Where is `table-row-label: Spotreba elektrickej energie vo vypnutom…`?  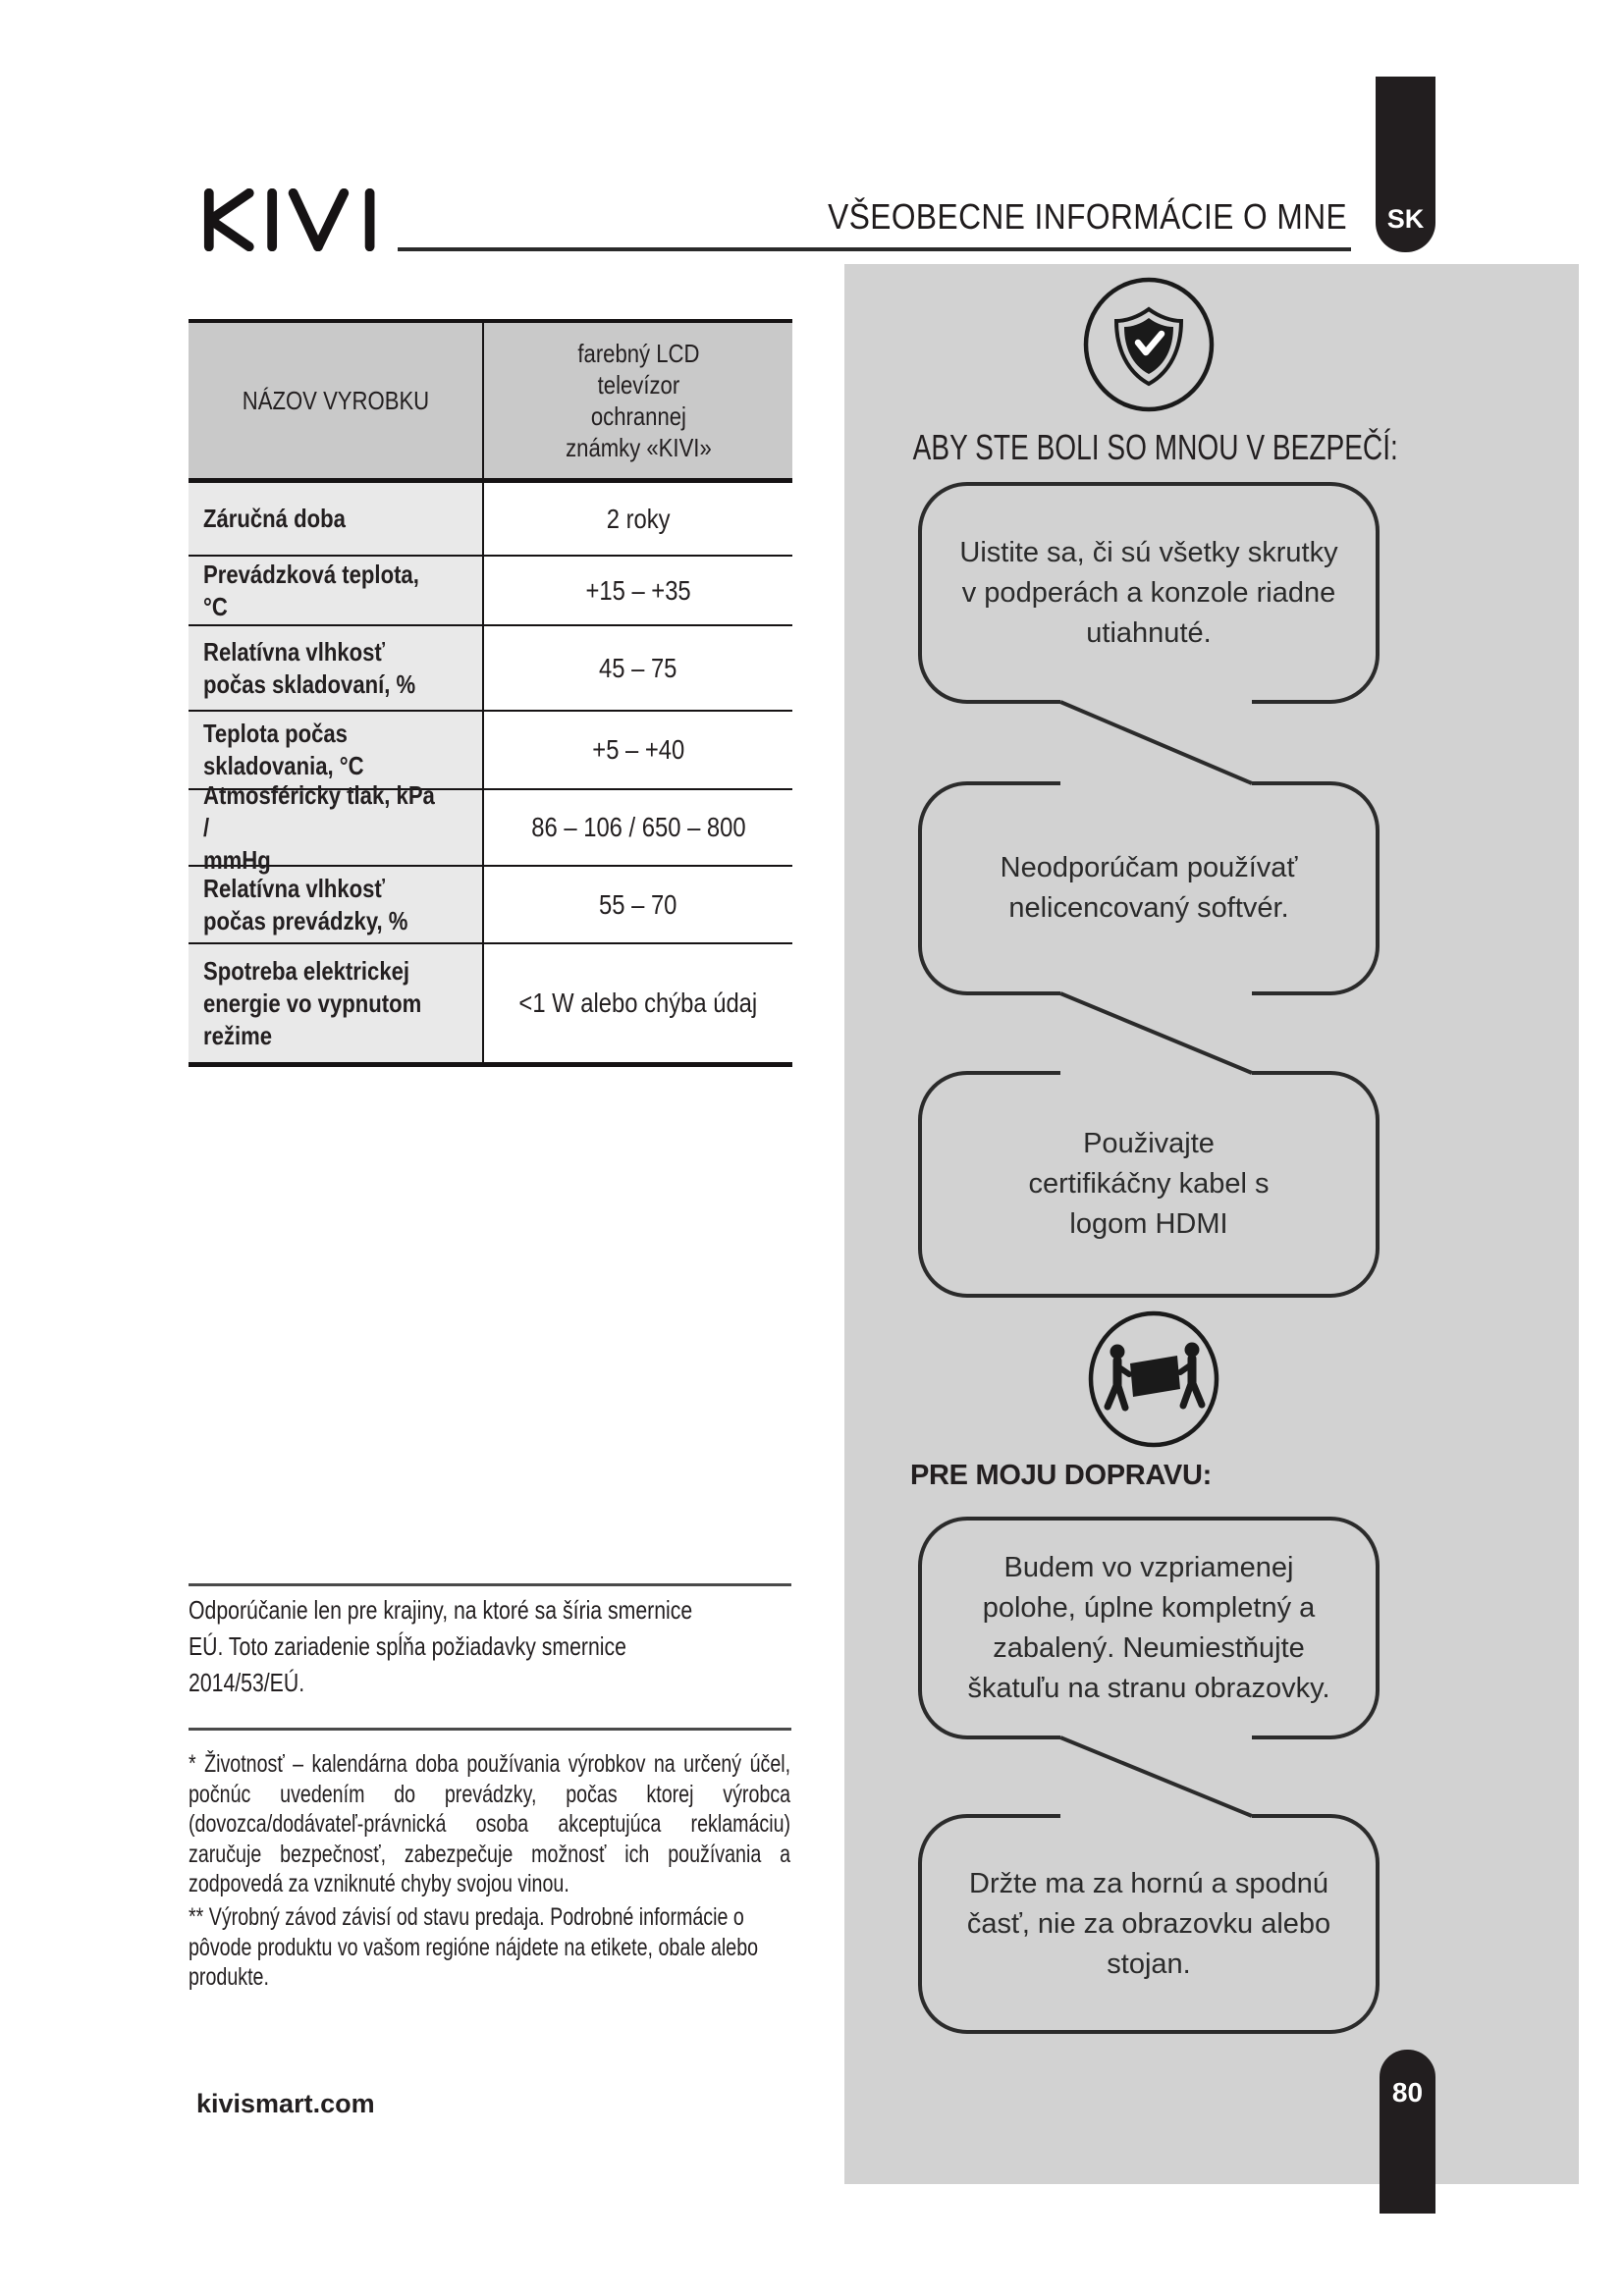 table-row-label: Spotreba elektrickej energie vo vypnutom… is located at coordinates (336, 1003).